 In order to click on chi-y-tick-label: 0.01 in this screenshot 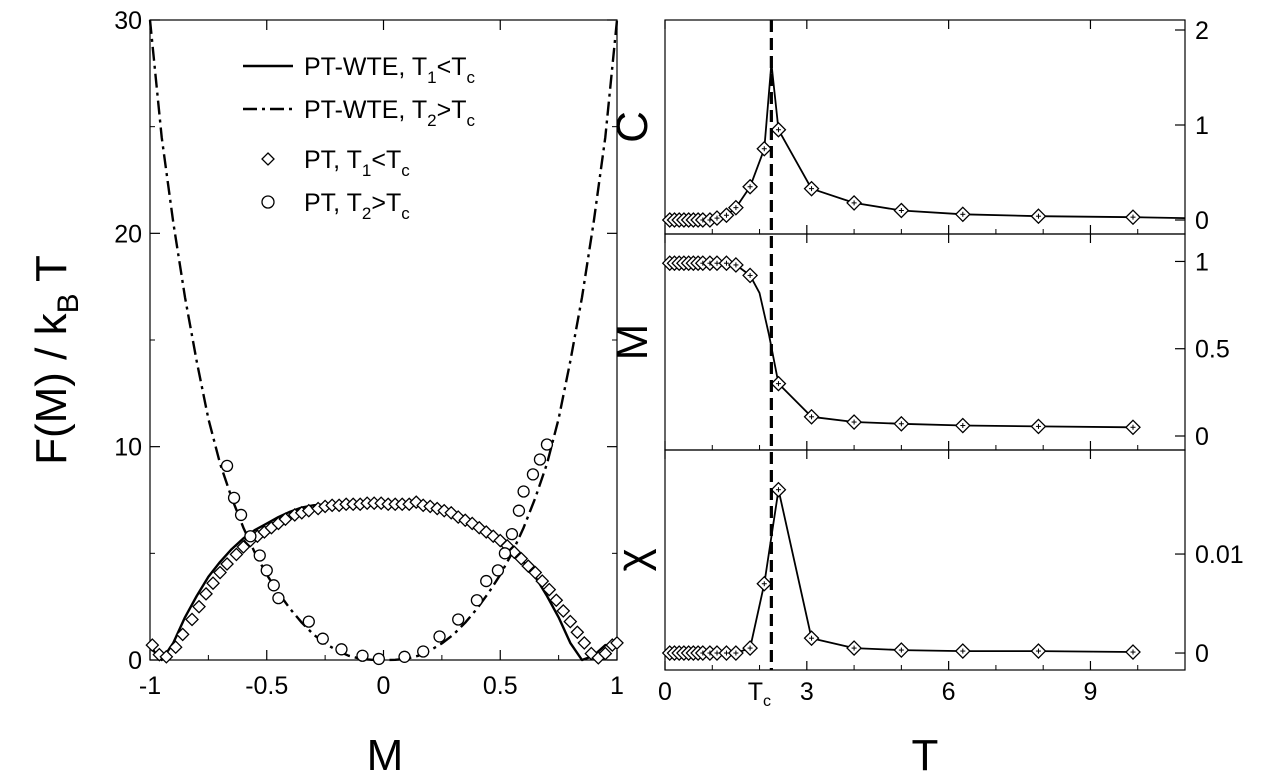, I will do `click(1219, 555)`.